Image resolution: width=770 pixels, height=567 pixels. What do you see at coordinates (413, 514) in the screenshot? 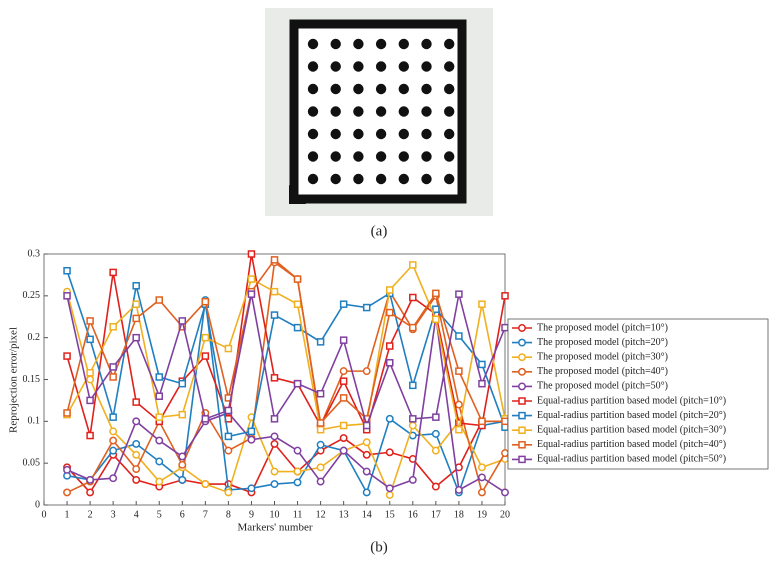
I see `x-tick-label: 16` at bounding box center [413, 514].